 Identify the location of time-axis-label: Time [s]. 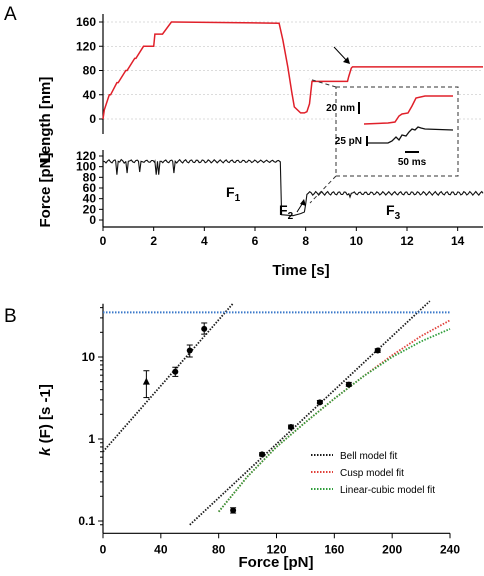
(300, 270).